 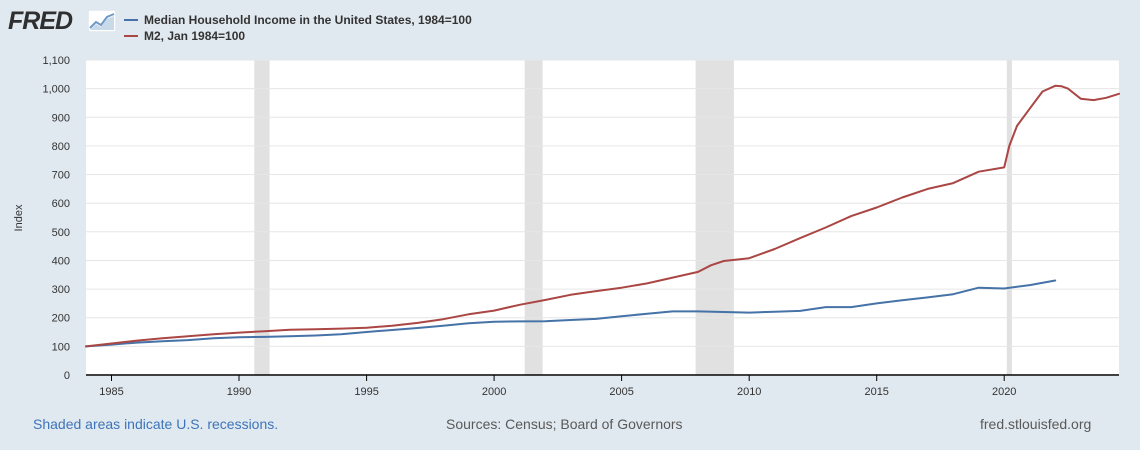 I want to click on x-tick-label: 2020, so click(x=1004, y=392).